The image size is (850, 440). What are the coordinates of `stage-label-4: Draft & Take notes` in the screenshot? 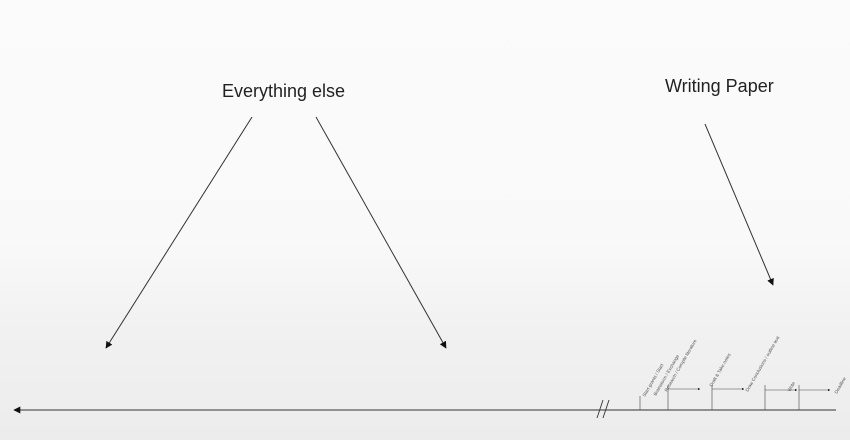 It's located at (721, 370).